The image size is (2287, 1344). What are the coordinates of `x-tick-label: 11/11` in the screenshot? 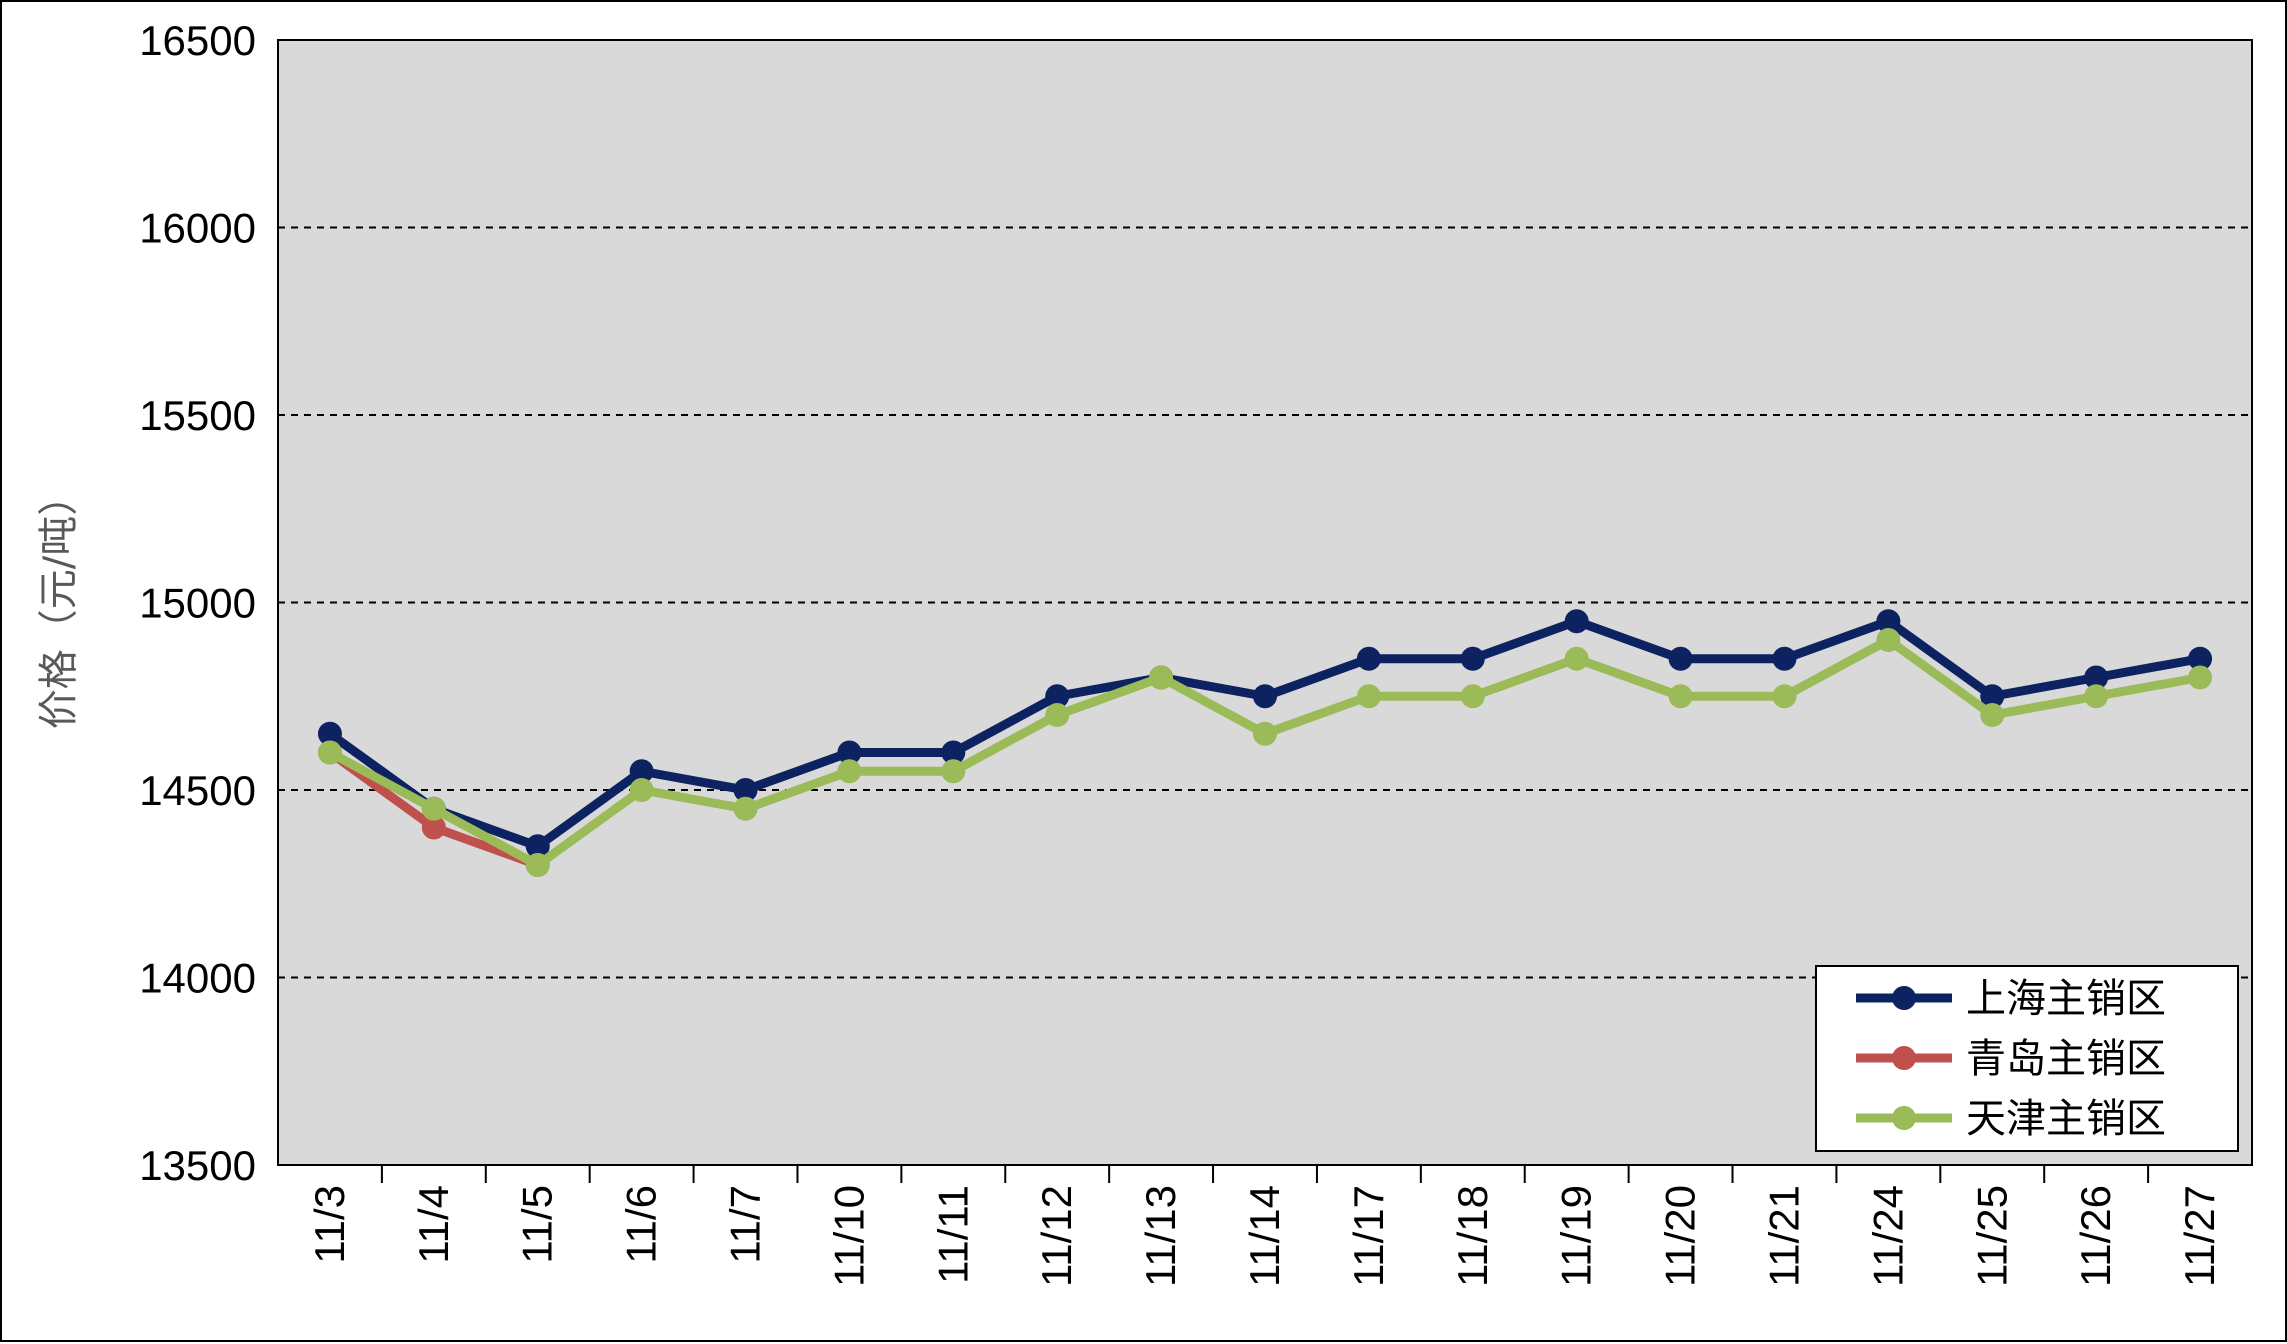 It's located at (952, 1234).